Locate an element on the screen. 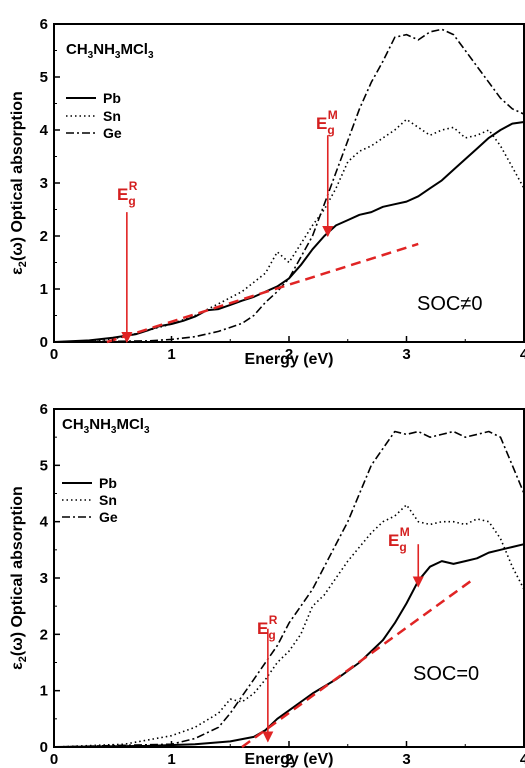 This screenshot has height=768, width=525. top-compound-mcl: MCl is located at coordinates (134, 49).